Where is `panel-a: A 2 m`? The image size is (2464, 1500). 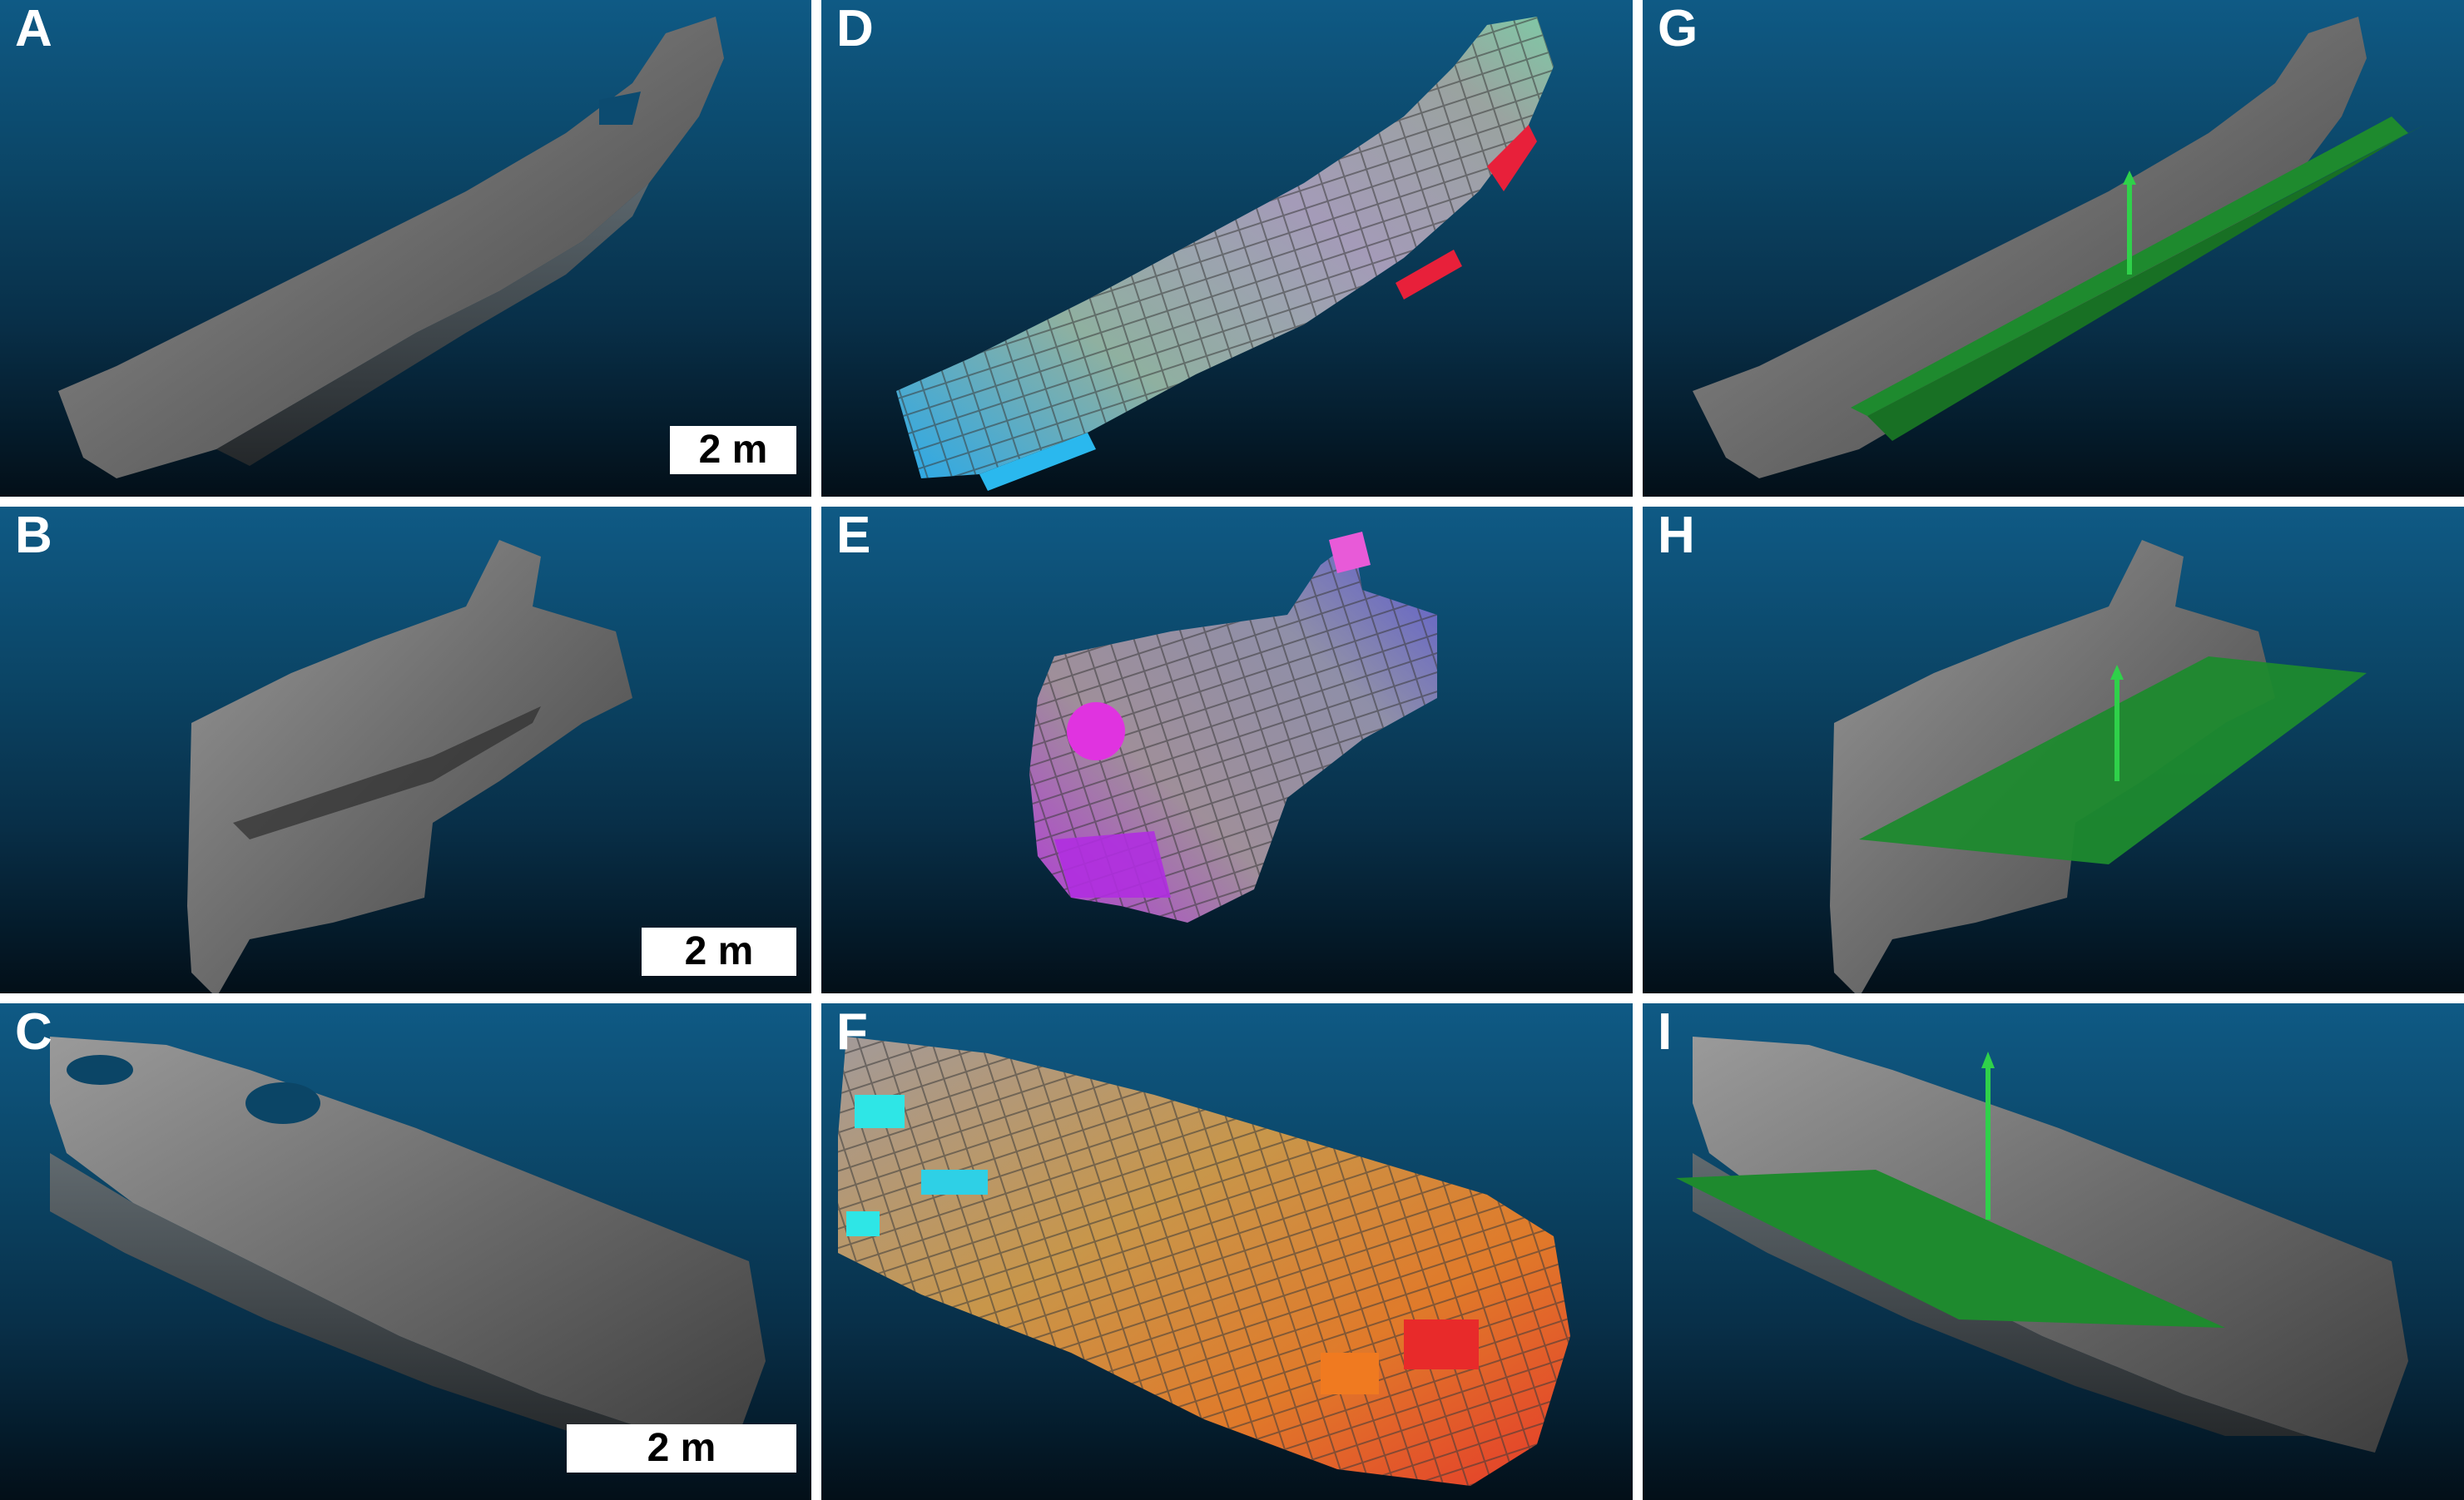
panel-a: A 2 m is located at coordinates (405, 248).